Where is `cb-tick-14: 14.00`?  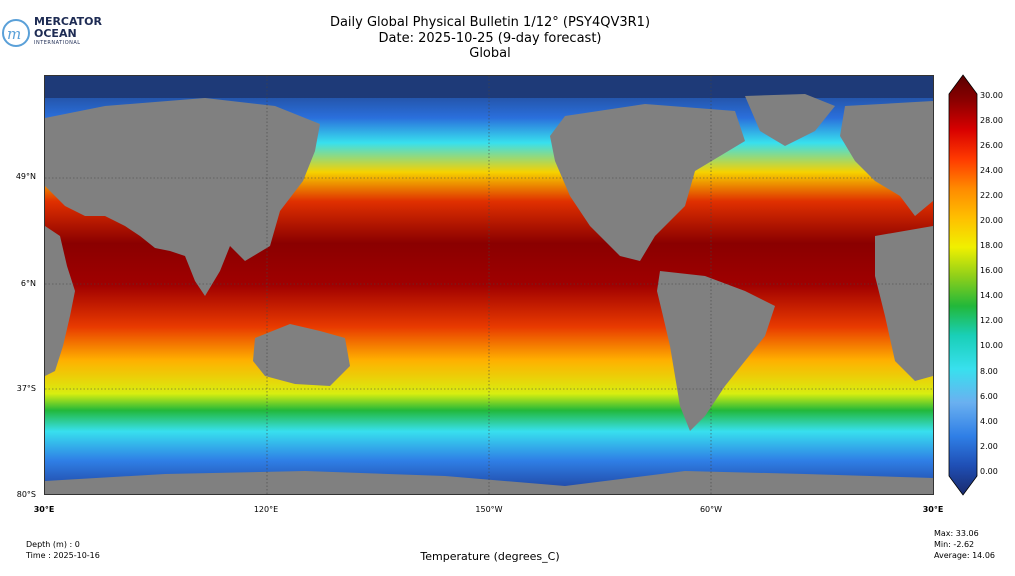
cb-tick-14: 14.00 is located at coordinates (991, 295).